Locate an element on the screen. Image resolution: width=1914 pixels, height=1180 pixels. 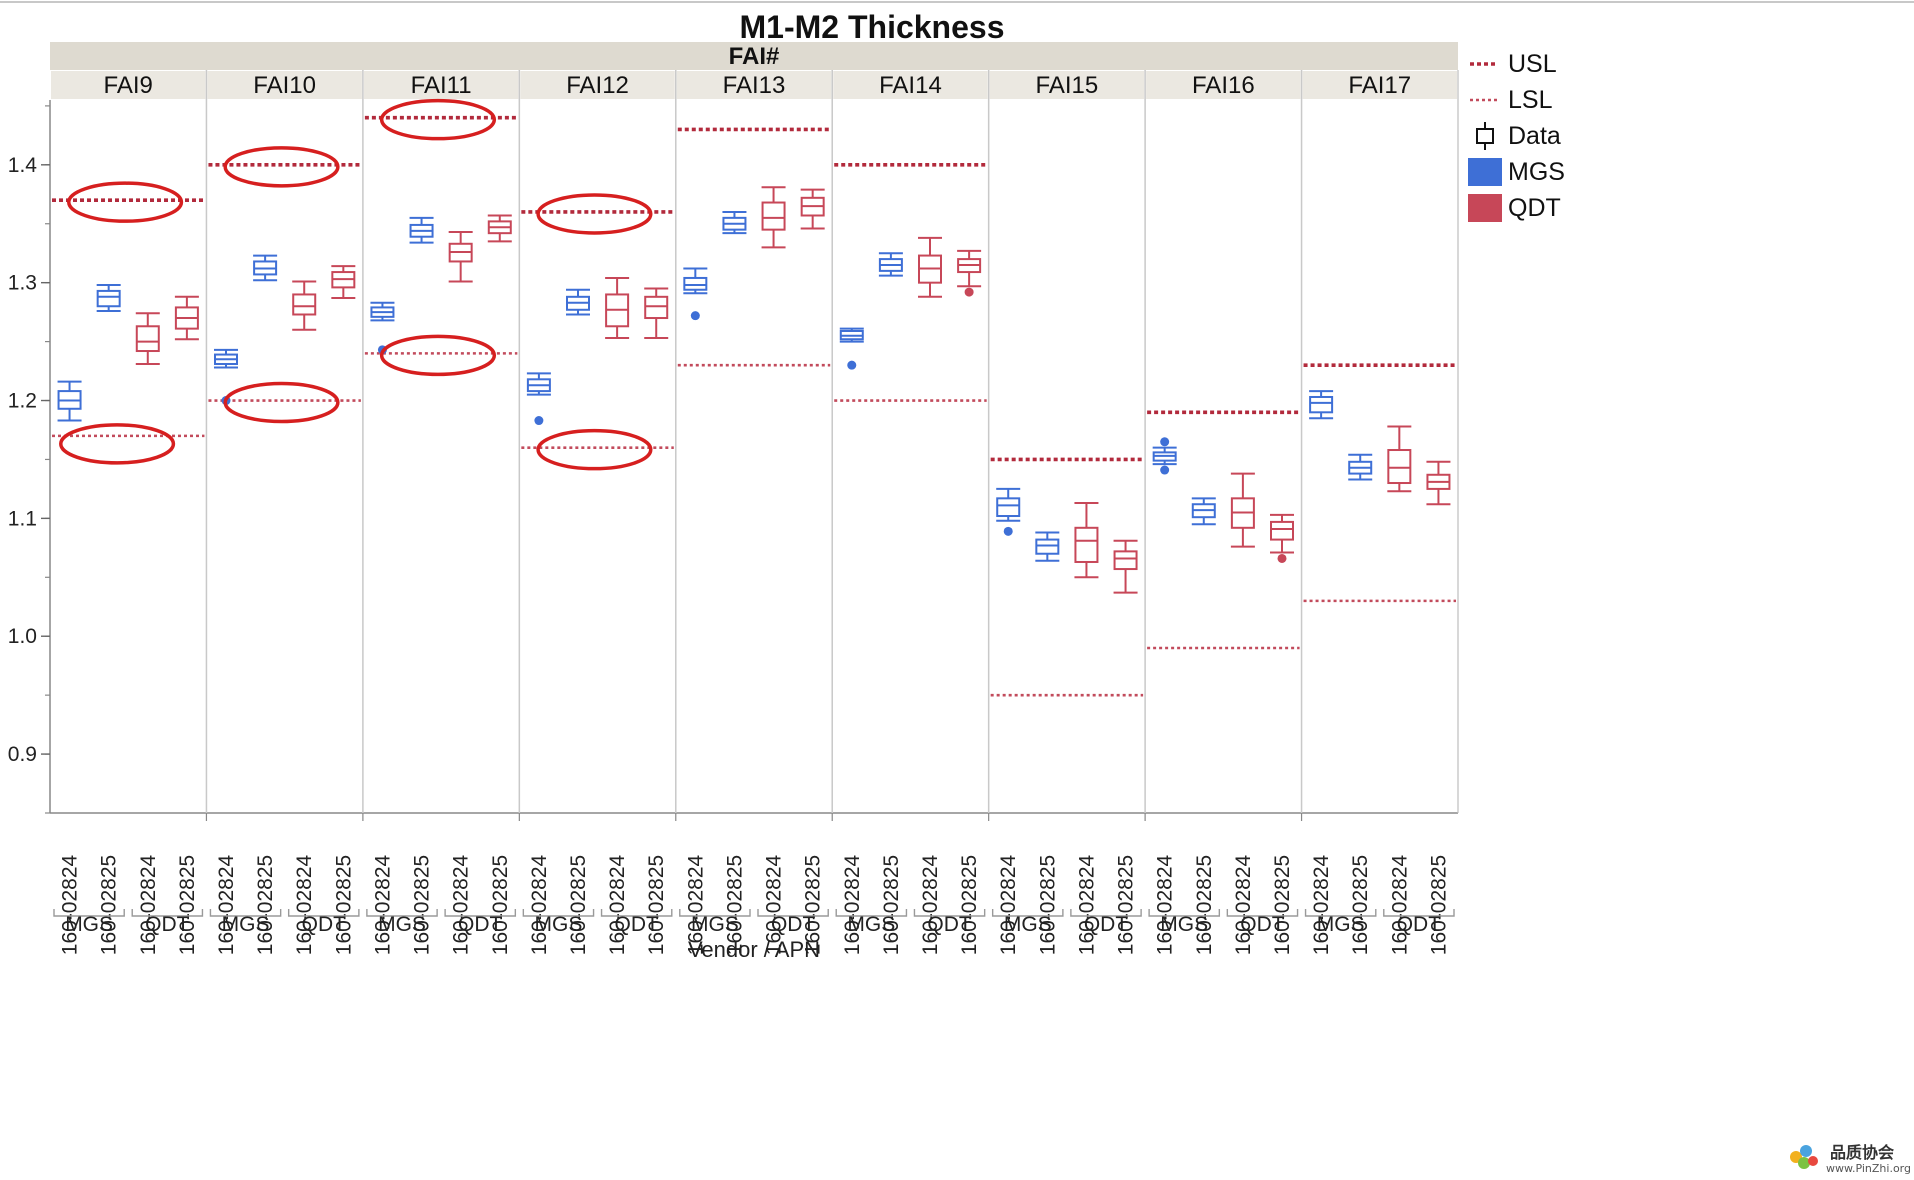
legend-item-usl: USL is located at coordinates (1513, 64).